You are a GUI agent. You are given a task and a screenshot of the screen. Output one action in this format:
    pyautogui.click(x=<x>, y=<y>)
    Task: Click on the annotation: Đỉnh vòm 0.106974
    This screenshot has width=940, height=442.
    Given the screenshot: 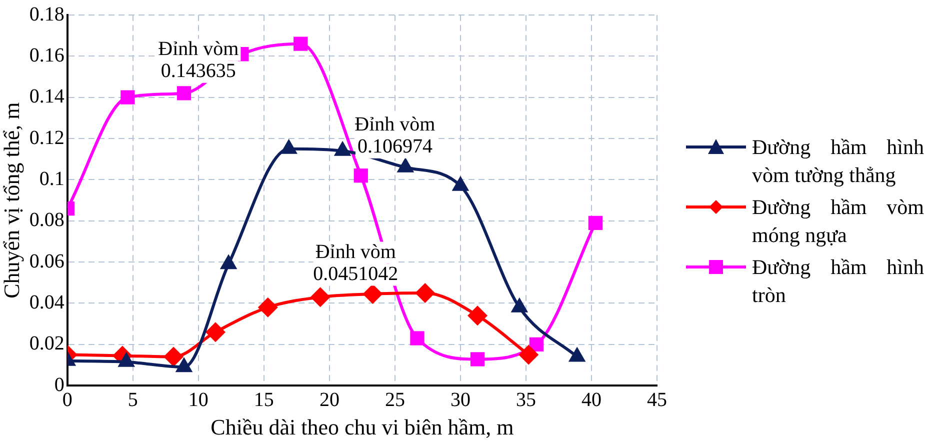 What is the action you would take?
    pyautogui.click(x=395, y=136)
    